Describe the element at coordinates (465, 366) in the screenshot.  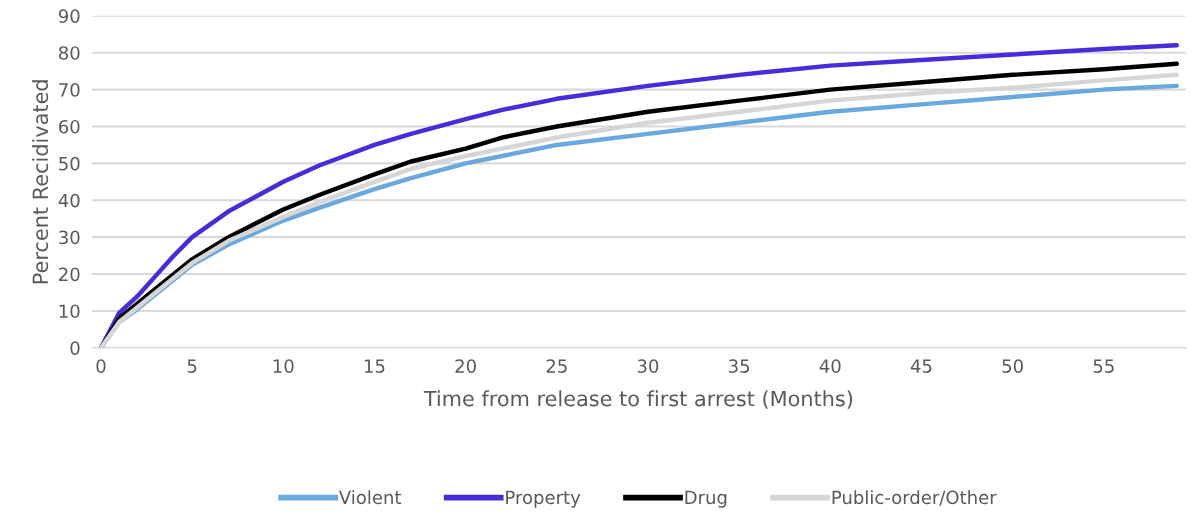
I see `x-tick-label: 20` at that location.